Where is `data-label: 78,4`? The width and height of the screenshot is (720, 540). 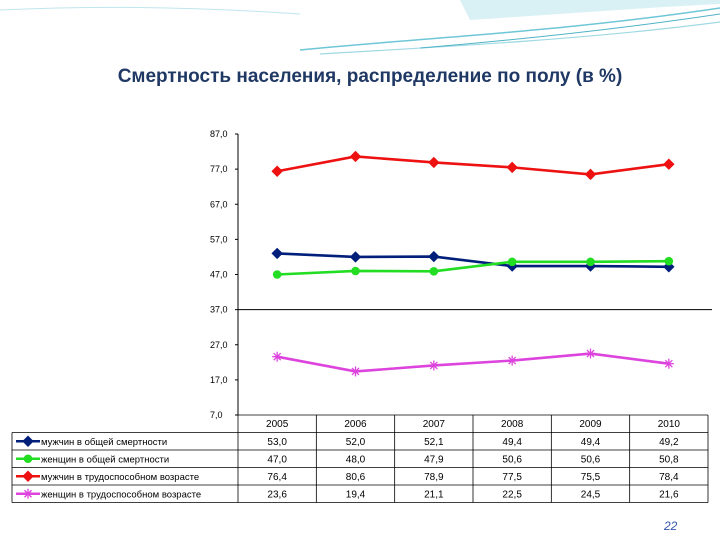
data-label: 78,4 is located at coordinates (669, 477).